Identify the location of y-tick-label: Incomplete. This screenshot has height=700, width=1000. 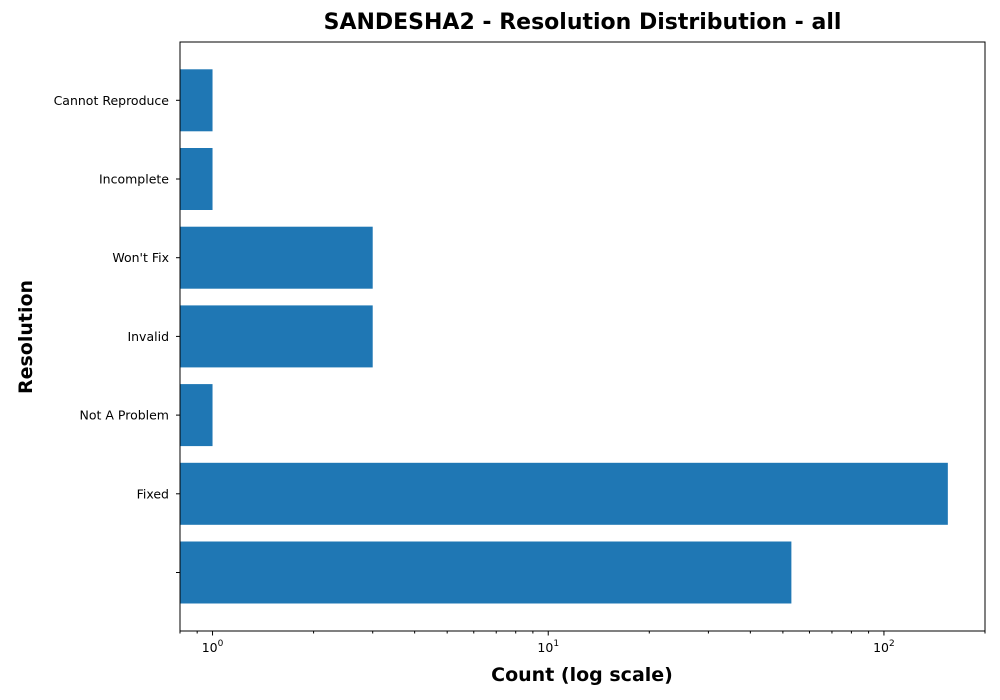
(134, 179).